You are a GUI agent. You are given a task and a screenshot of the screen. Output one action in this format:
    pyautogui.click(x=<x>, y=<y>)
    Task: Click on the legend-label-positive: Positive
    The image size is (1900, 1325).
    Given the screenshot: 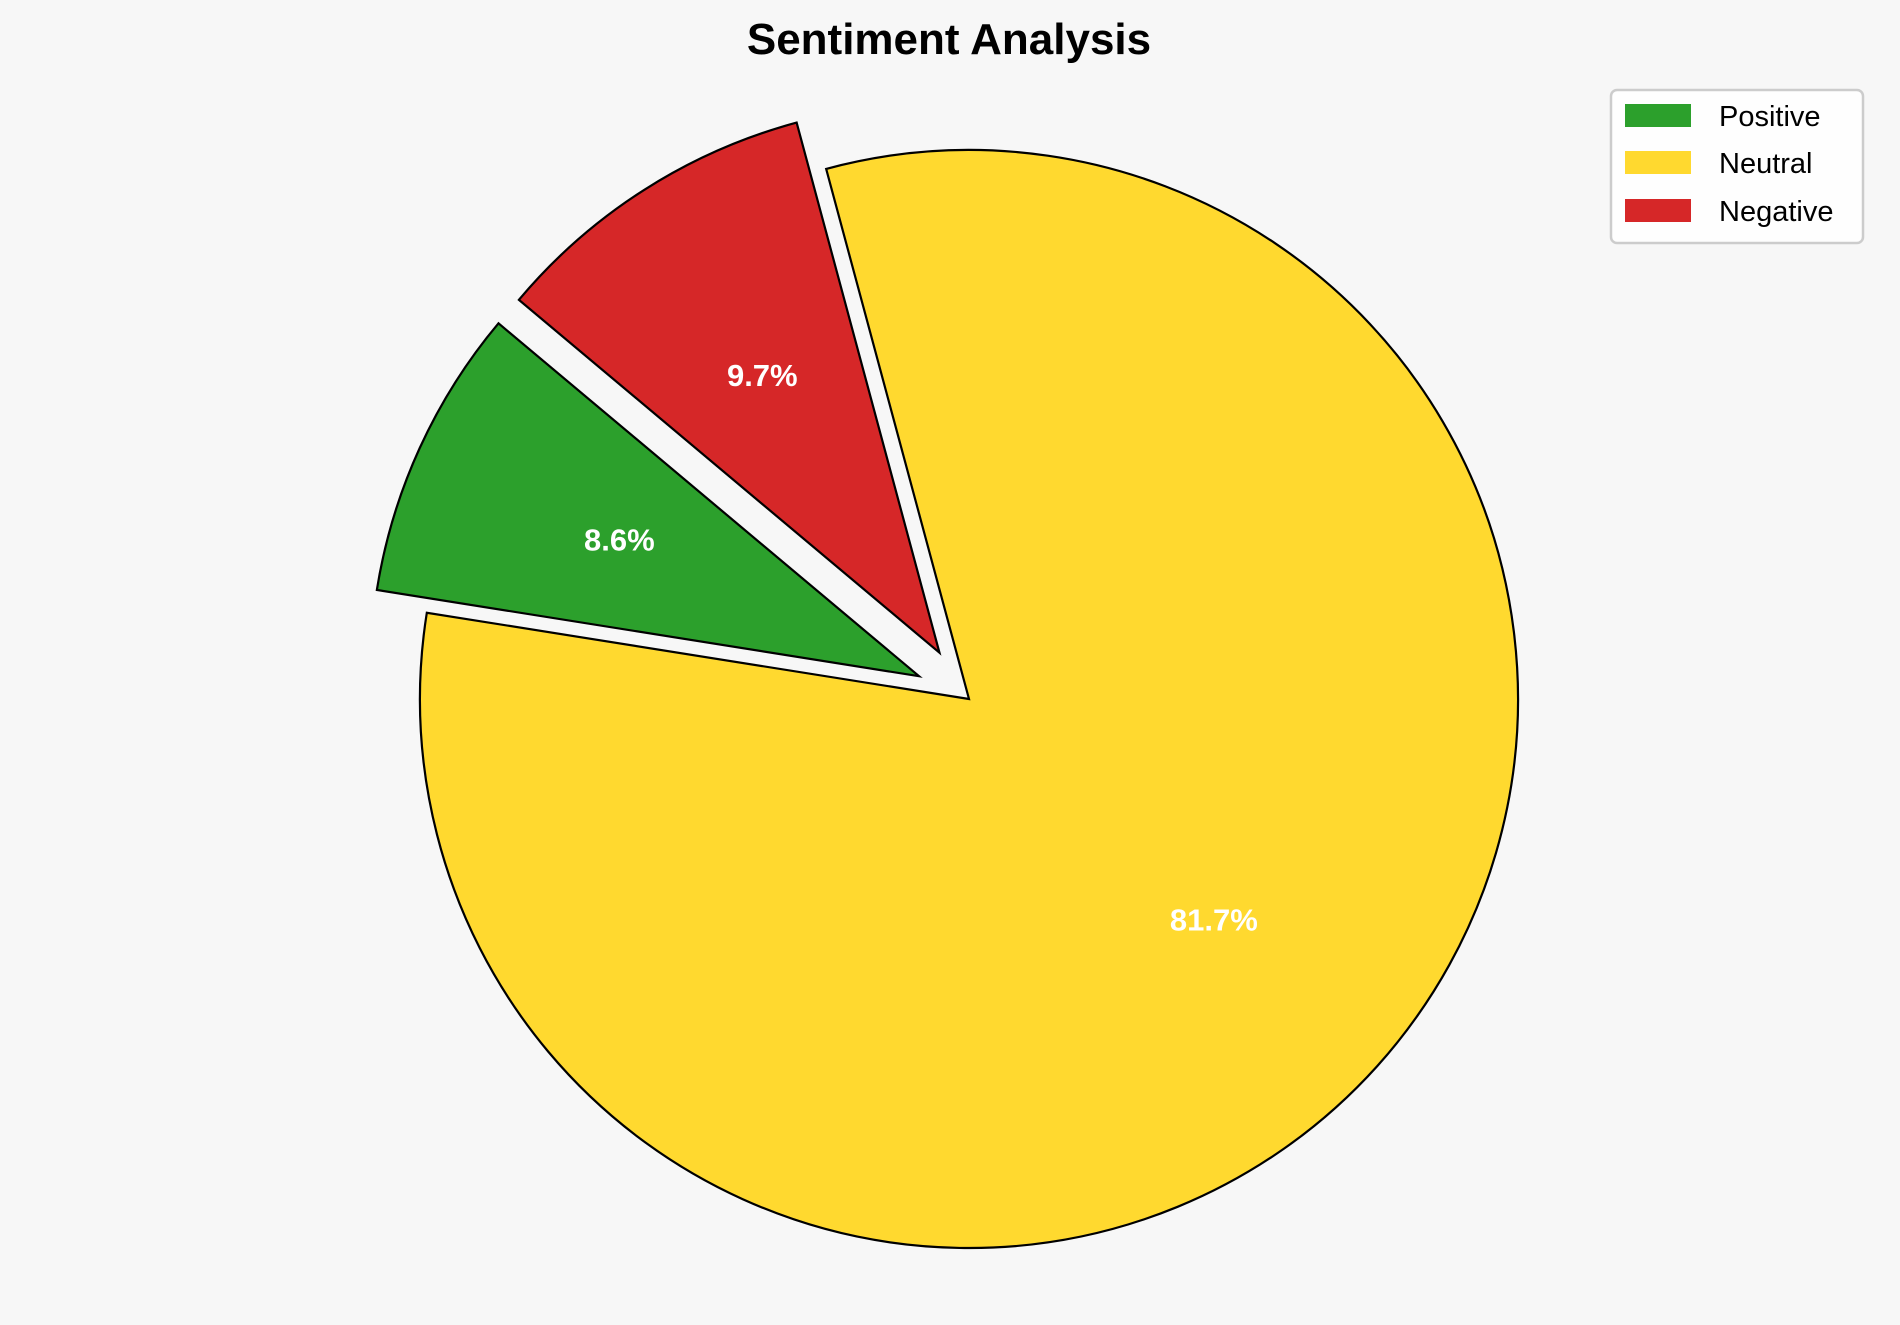 What is the action you would take?
    pyautogui.click(x=1770, y=117)
    